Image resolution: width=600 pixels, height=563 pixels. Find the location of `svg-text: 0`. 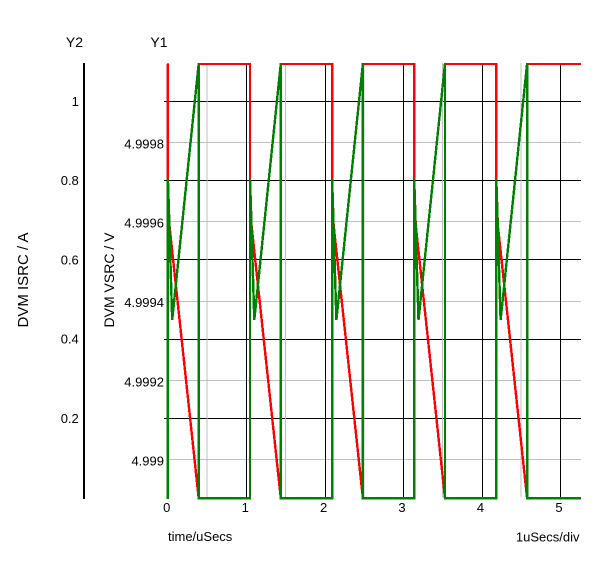

svg-text: 0 is located at coordinates (166, 507).